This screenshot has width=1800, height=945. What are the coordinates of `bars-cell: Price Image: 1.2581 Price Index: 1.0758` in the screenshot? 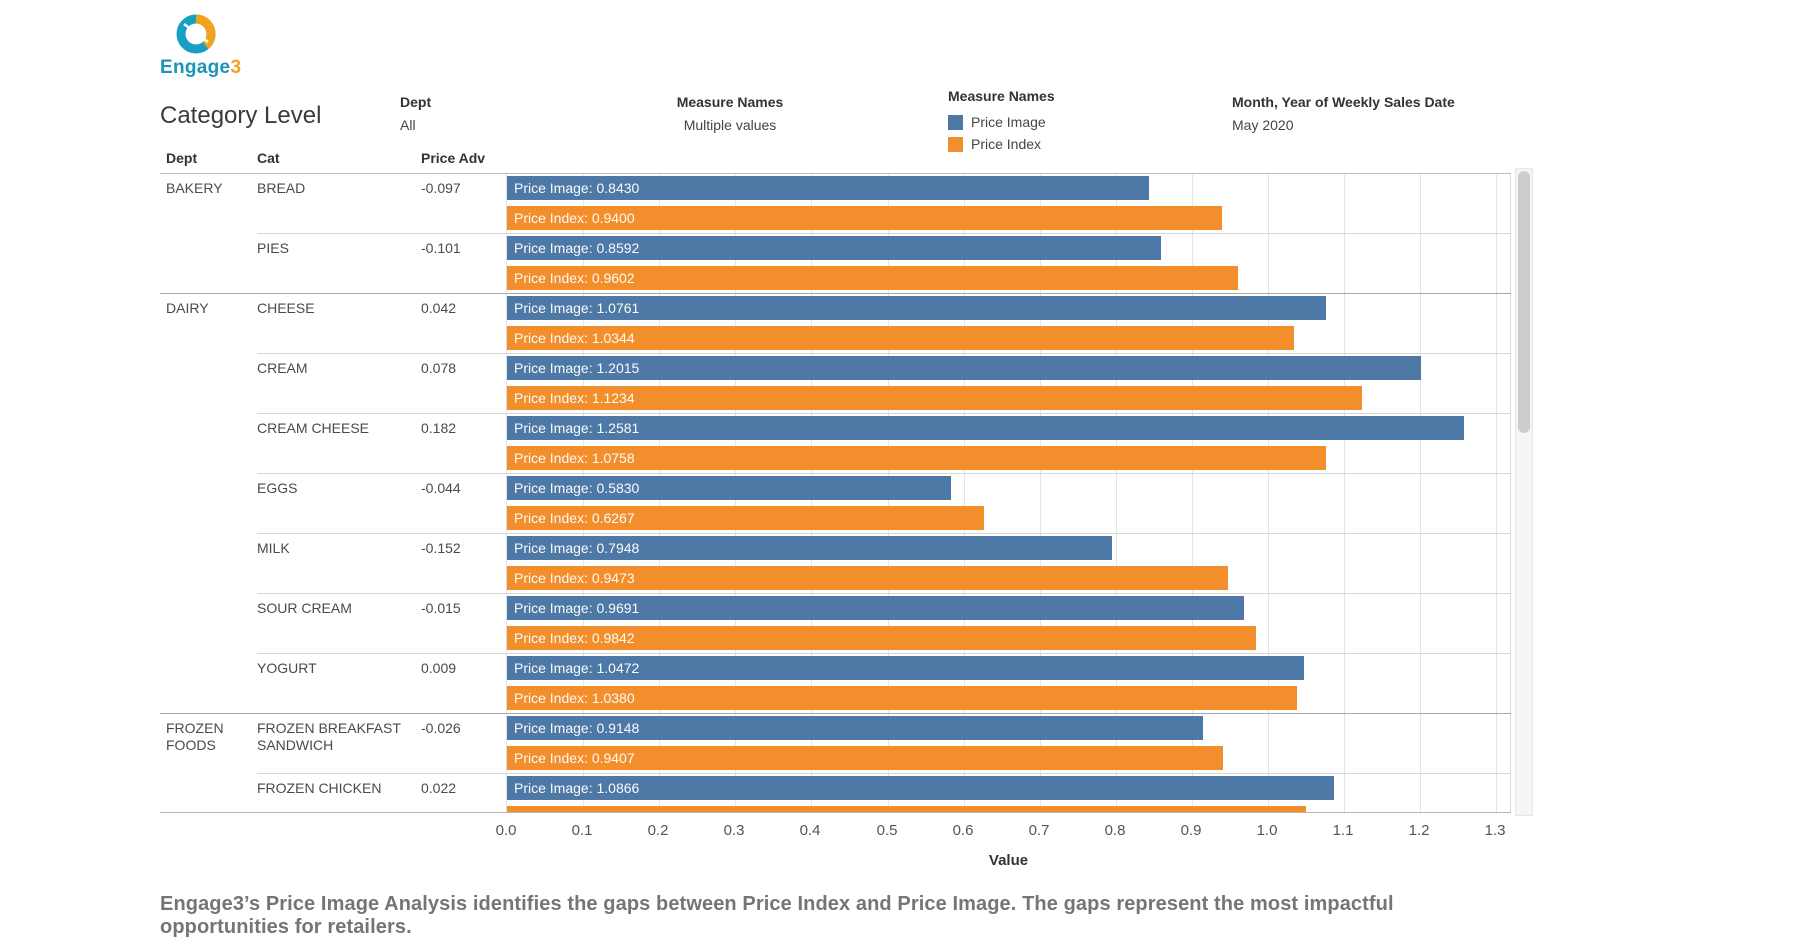 It's located at (1008, 443).